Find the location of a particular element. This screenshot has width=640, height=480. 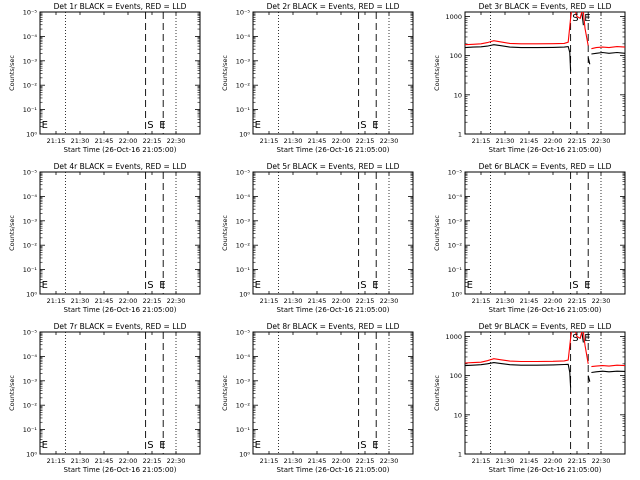

panel-title: Det 4r BLACK = Events, RED = LLD is located at coordinates (120, 166).